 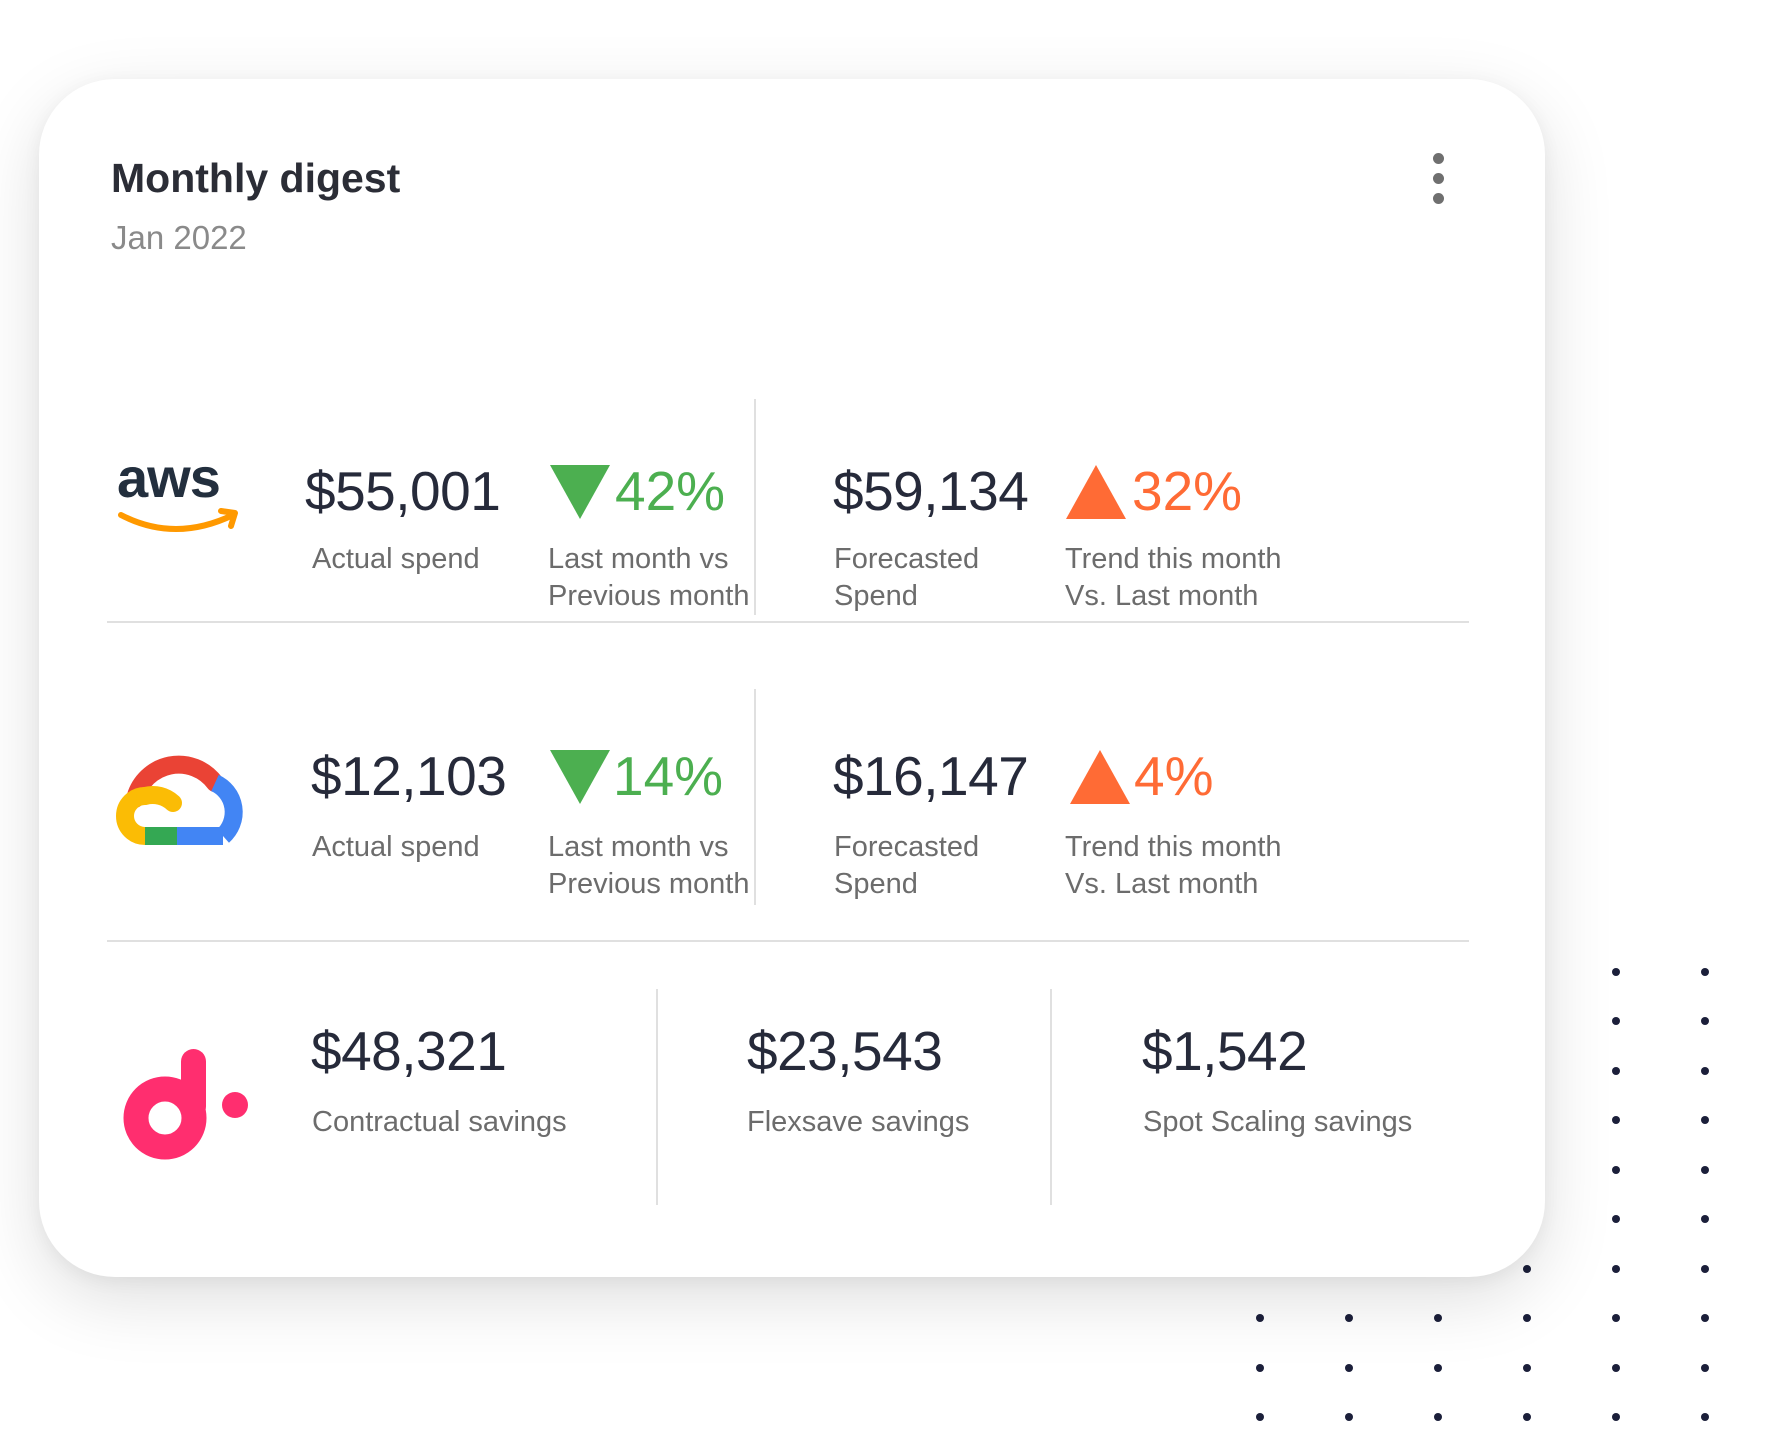 I want to click on gcp-trend-up-icon, so click(x=1100, y=777).